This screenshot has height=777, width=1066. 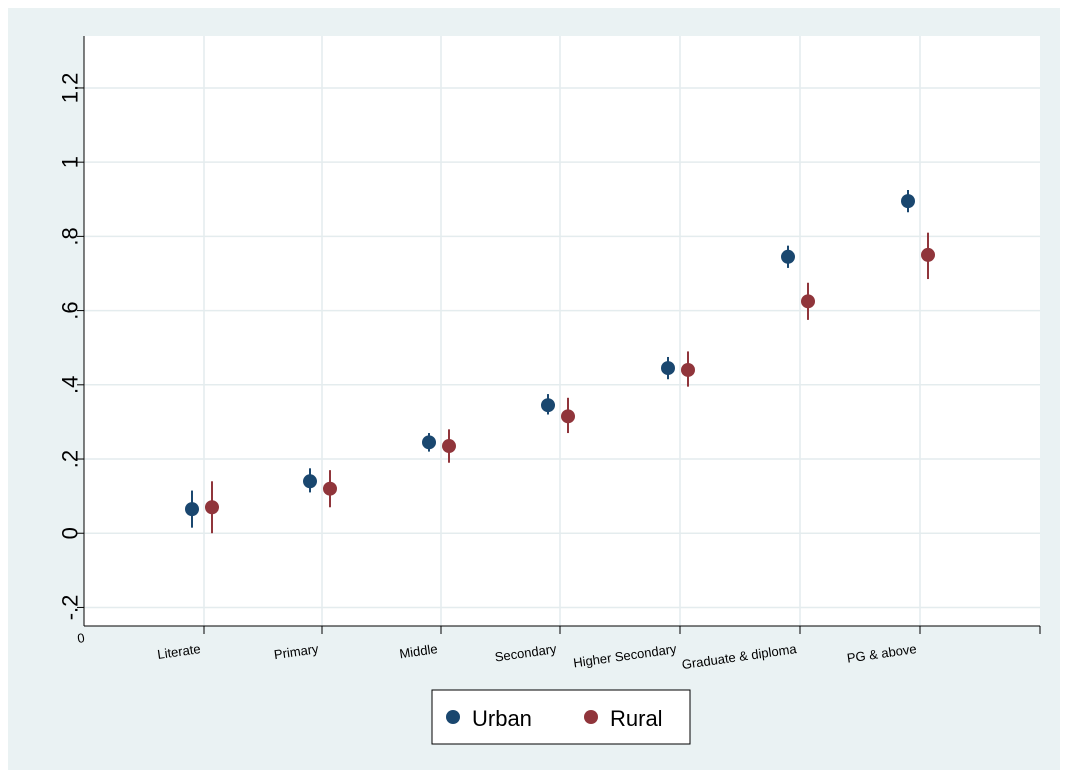 I want to click on y-tick-label: -.2, so click(x=70, y=608).